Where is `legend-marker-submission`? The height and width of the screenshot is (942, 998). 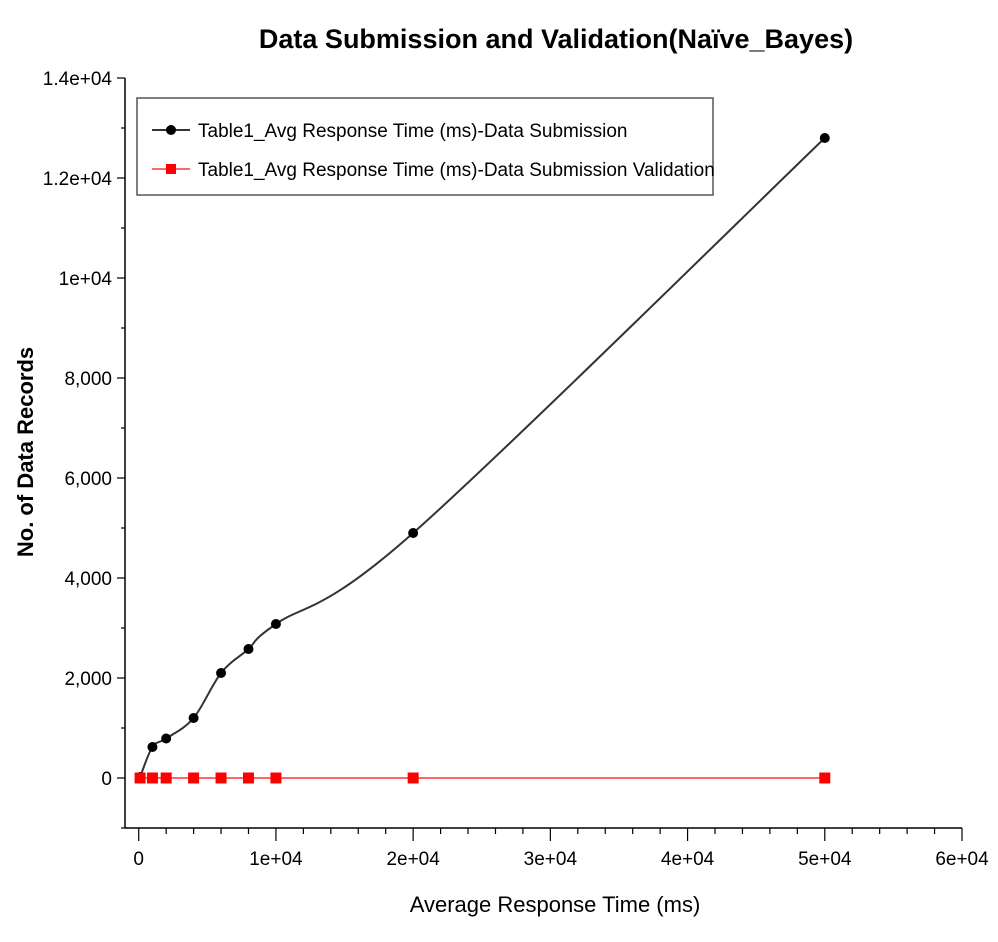 legend-marker-submission is located at coordinates (171, 130).